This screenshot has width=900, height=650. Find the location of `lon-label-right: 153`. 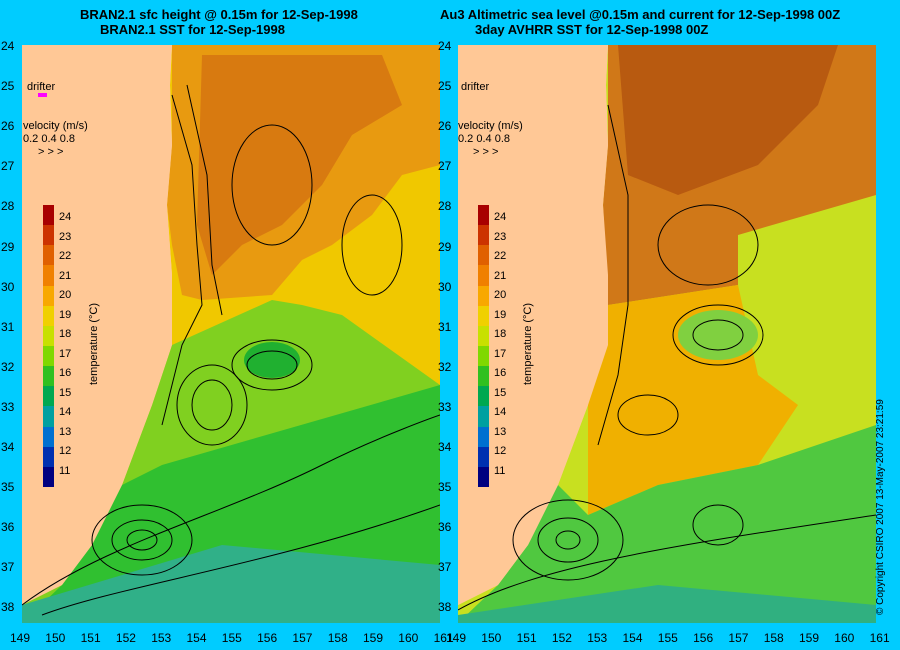

lon-label-right: 153 is located at coordinates (597, 638).